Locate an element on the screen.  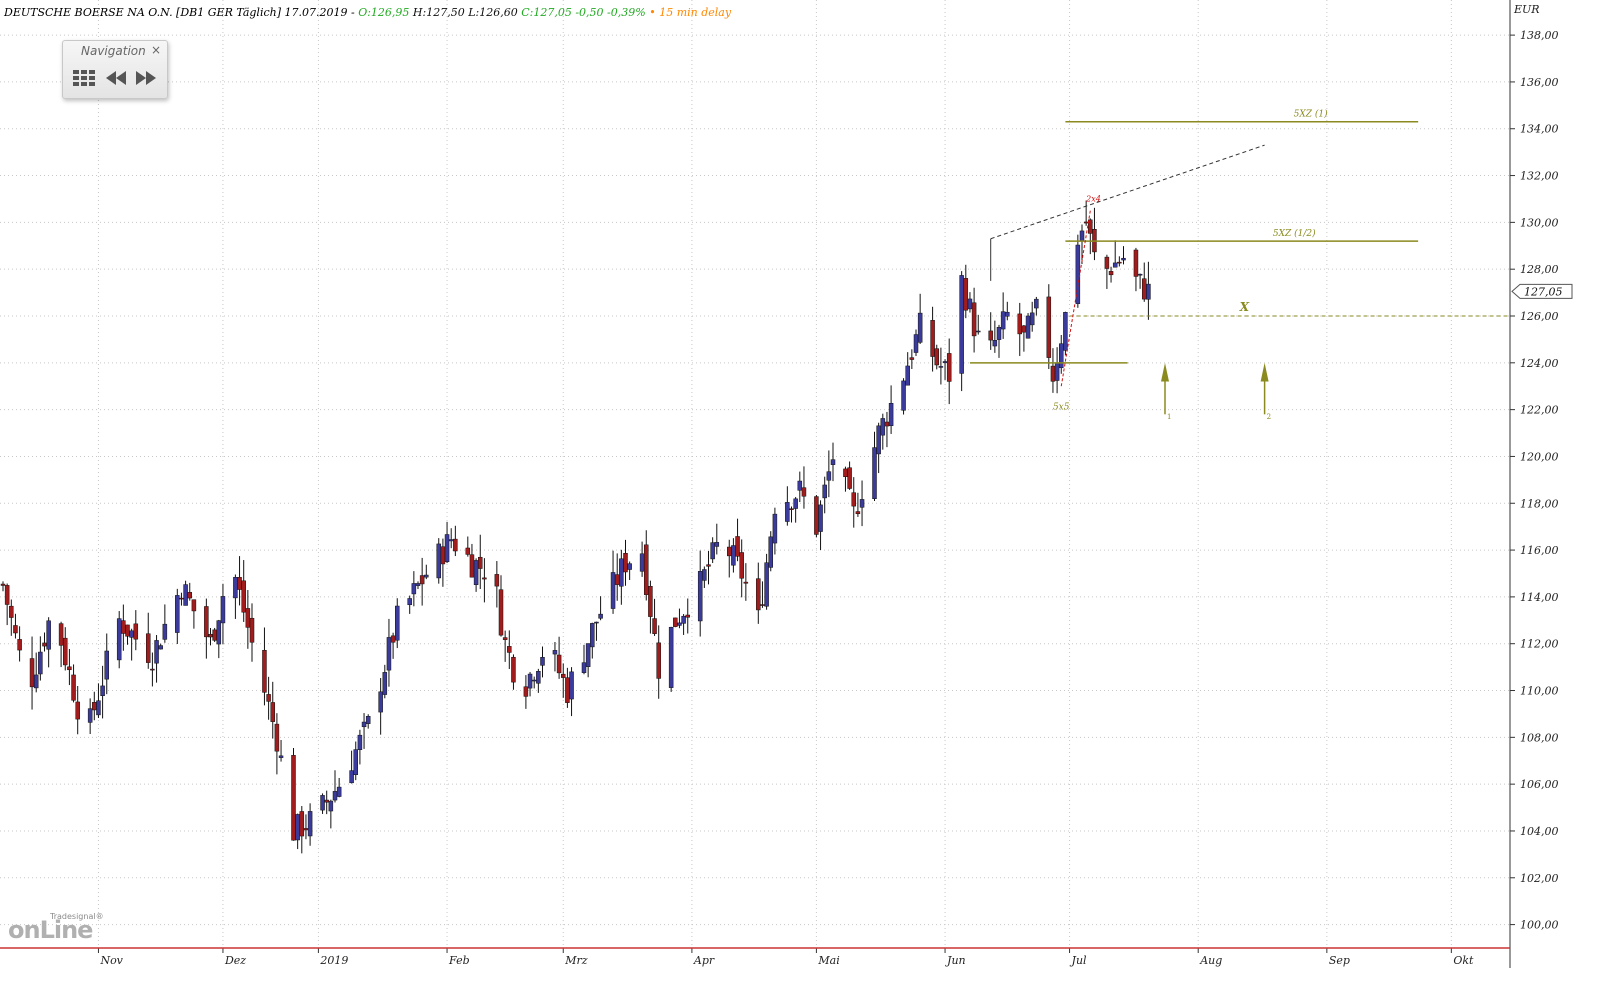
chart-drawings: 5XZ (1) 5XZ (1/2) X 2x4 5x5 1 2 is located at coordinates (1239, 265).